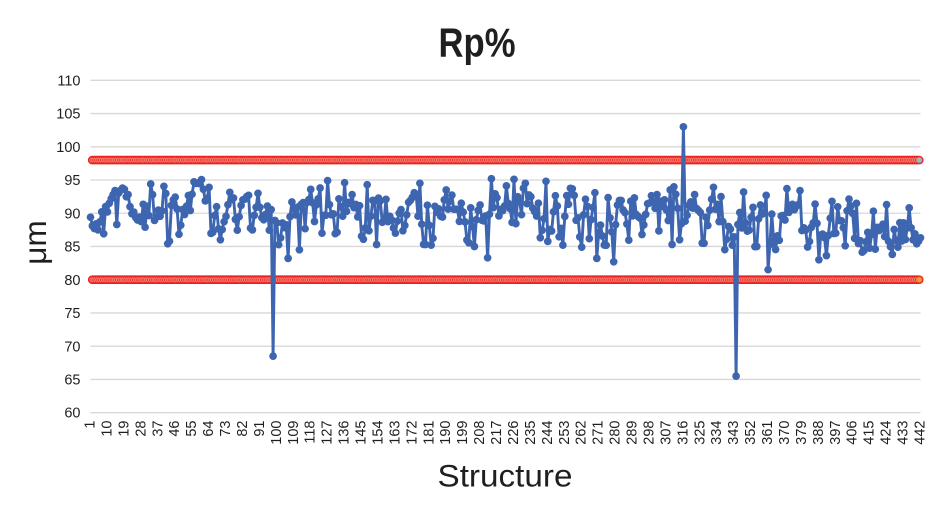  Describe the element at coordinates (429, 433) in the screenshot. I see `svg-text: 181` at that location.